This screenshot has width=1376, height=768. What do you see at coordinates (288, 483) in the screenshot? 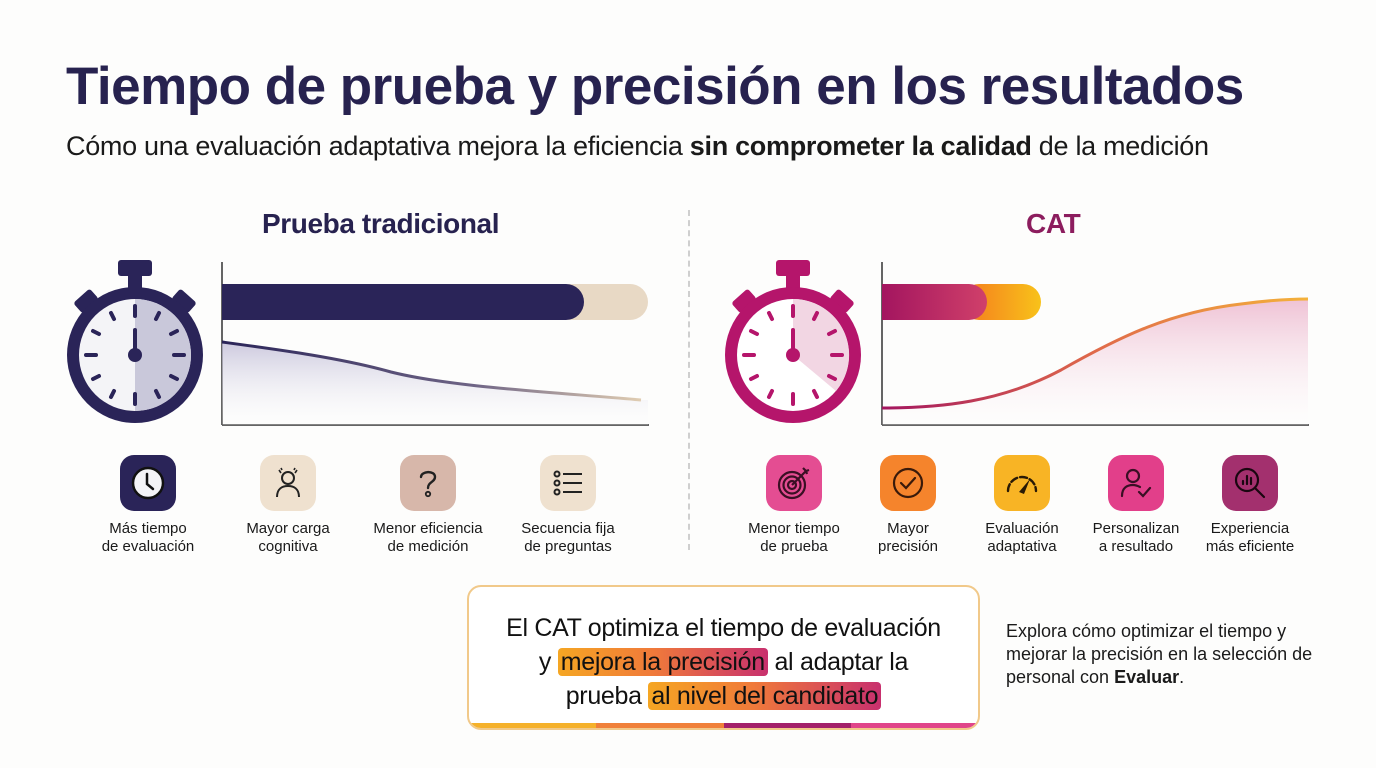
I see `cognitive-load-person-icon` at bounding box center [288, 483].